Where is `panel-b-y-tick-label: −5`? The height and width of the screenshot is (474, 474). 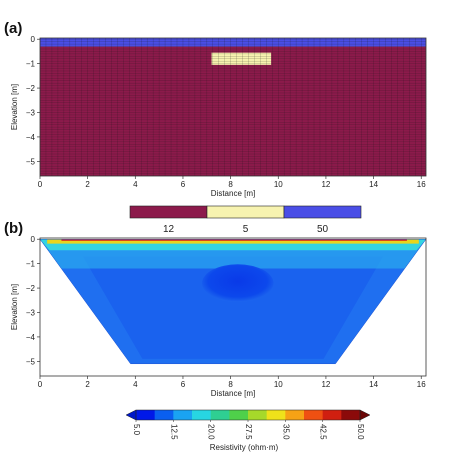 panel-b-y-tick-label: −5 is located at coordinates (31, 361).